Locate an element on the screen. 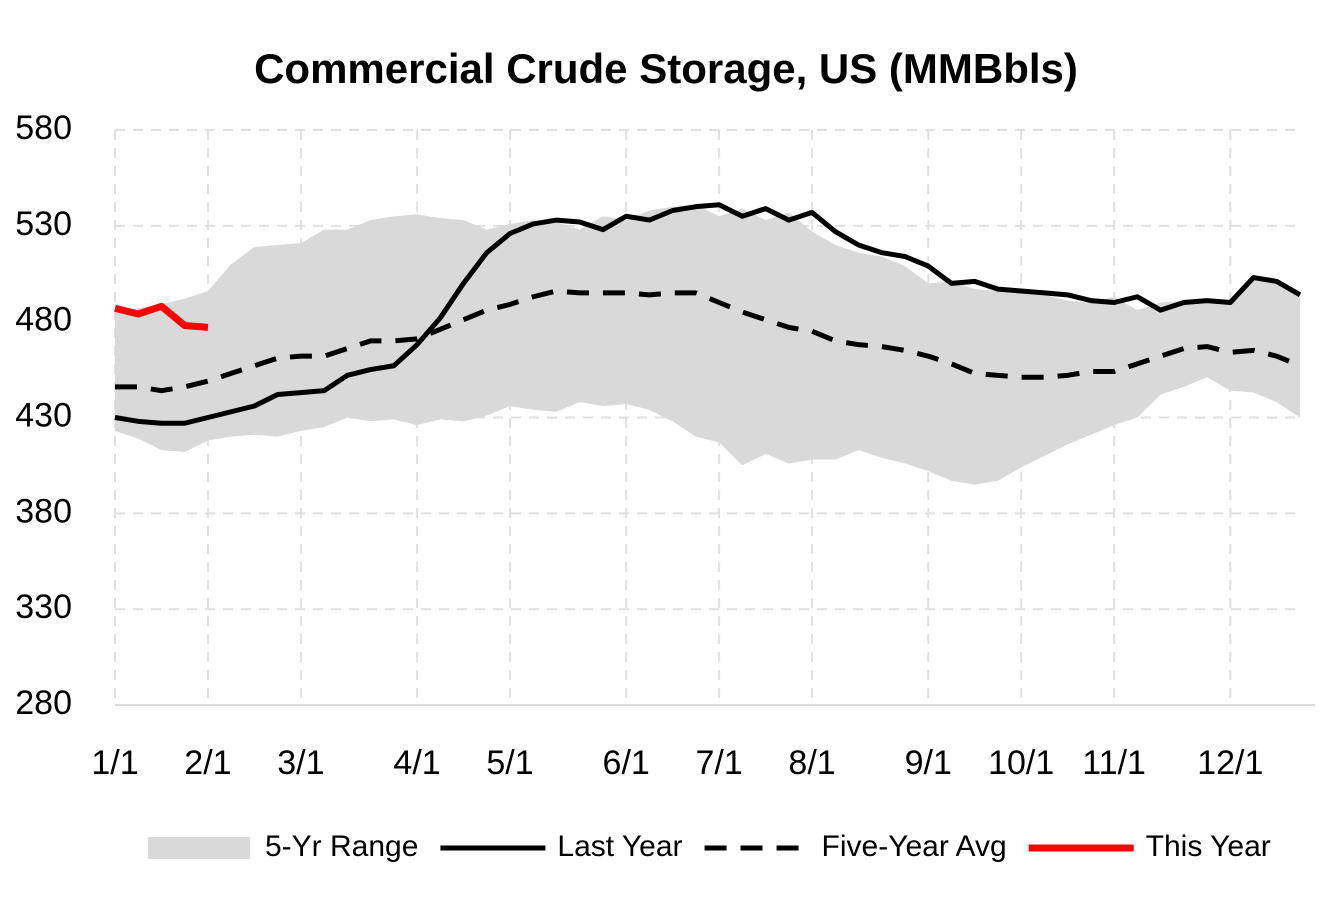 The width and height of the screenshot is (1333, 905). legend-label: This Year is located at coordinates (1208, 846).